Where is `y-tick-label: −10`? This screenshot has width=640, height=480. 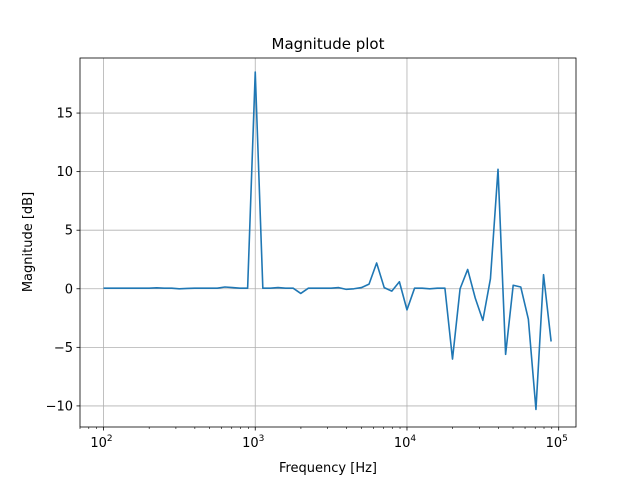 y-tick-label: −10 is located at coordinates (59, 406).